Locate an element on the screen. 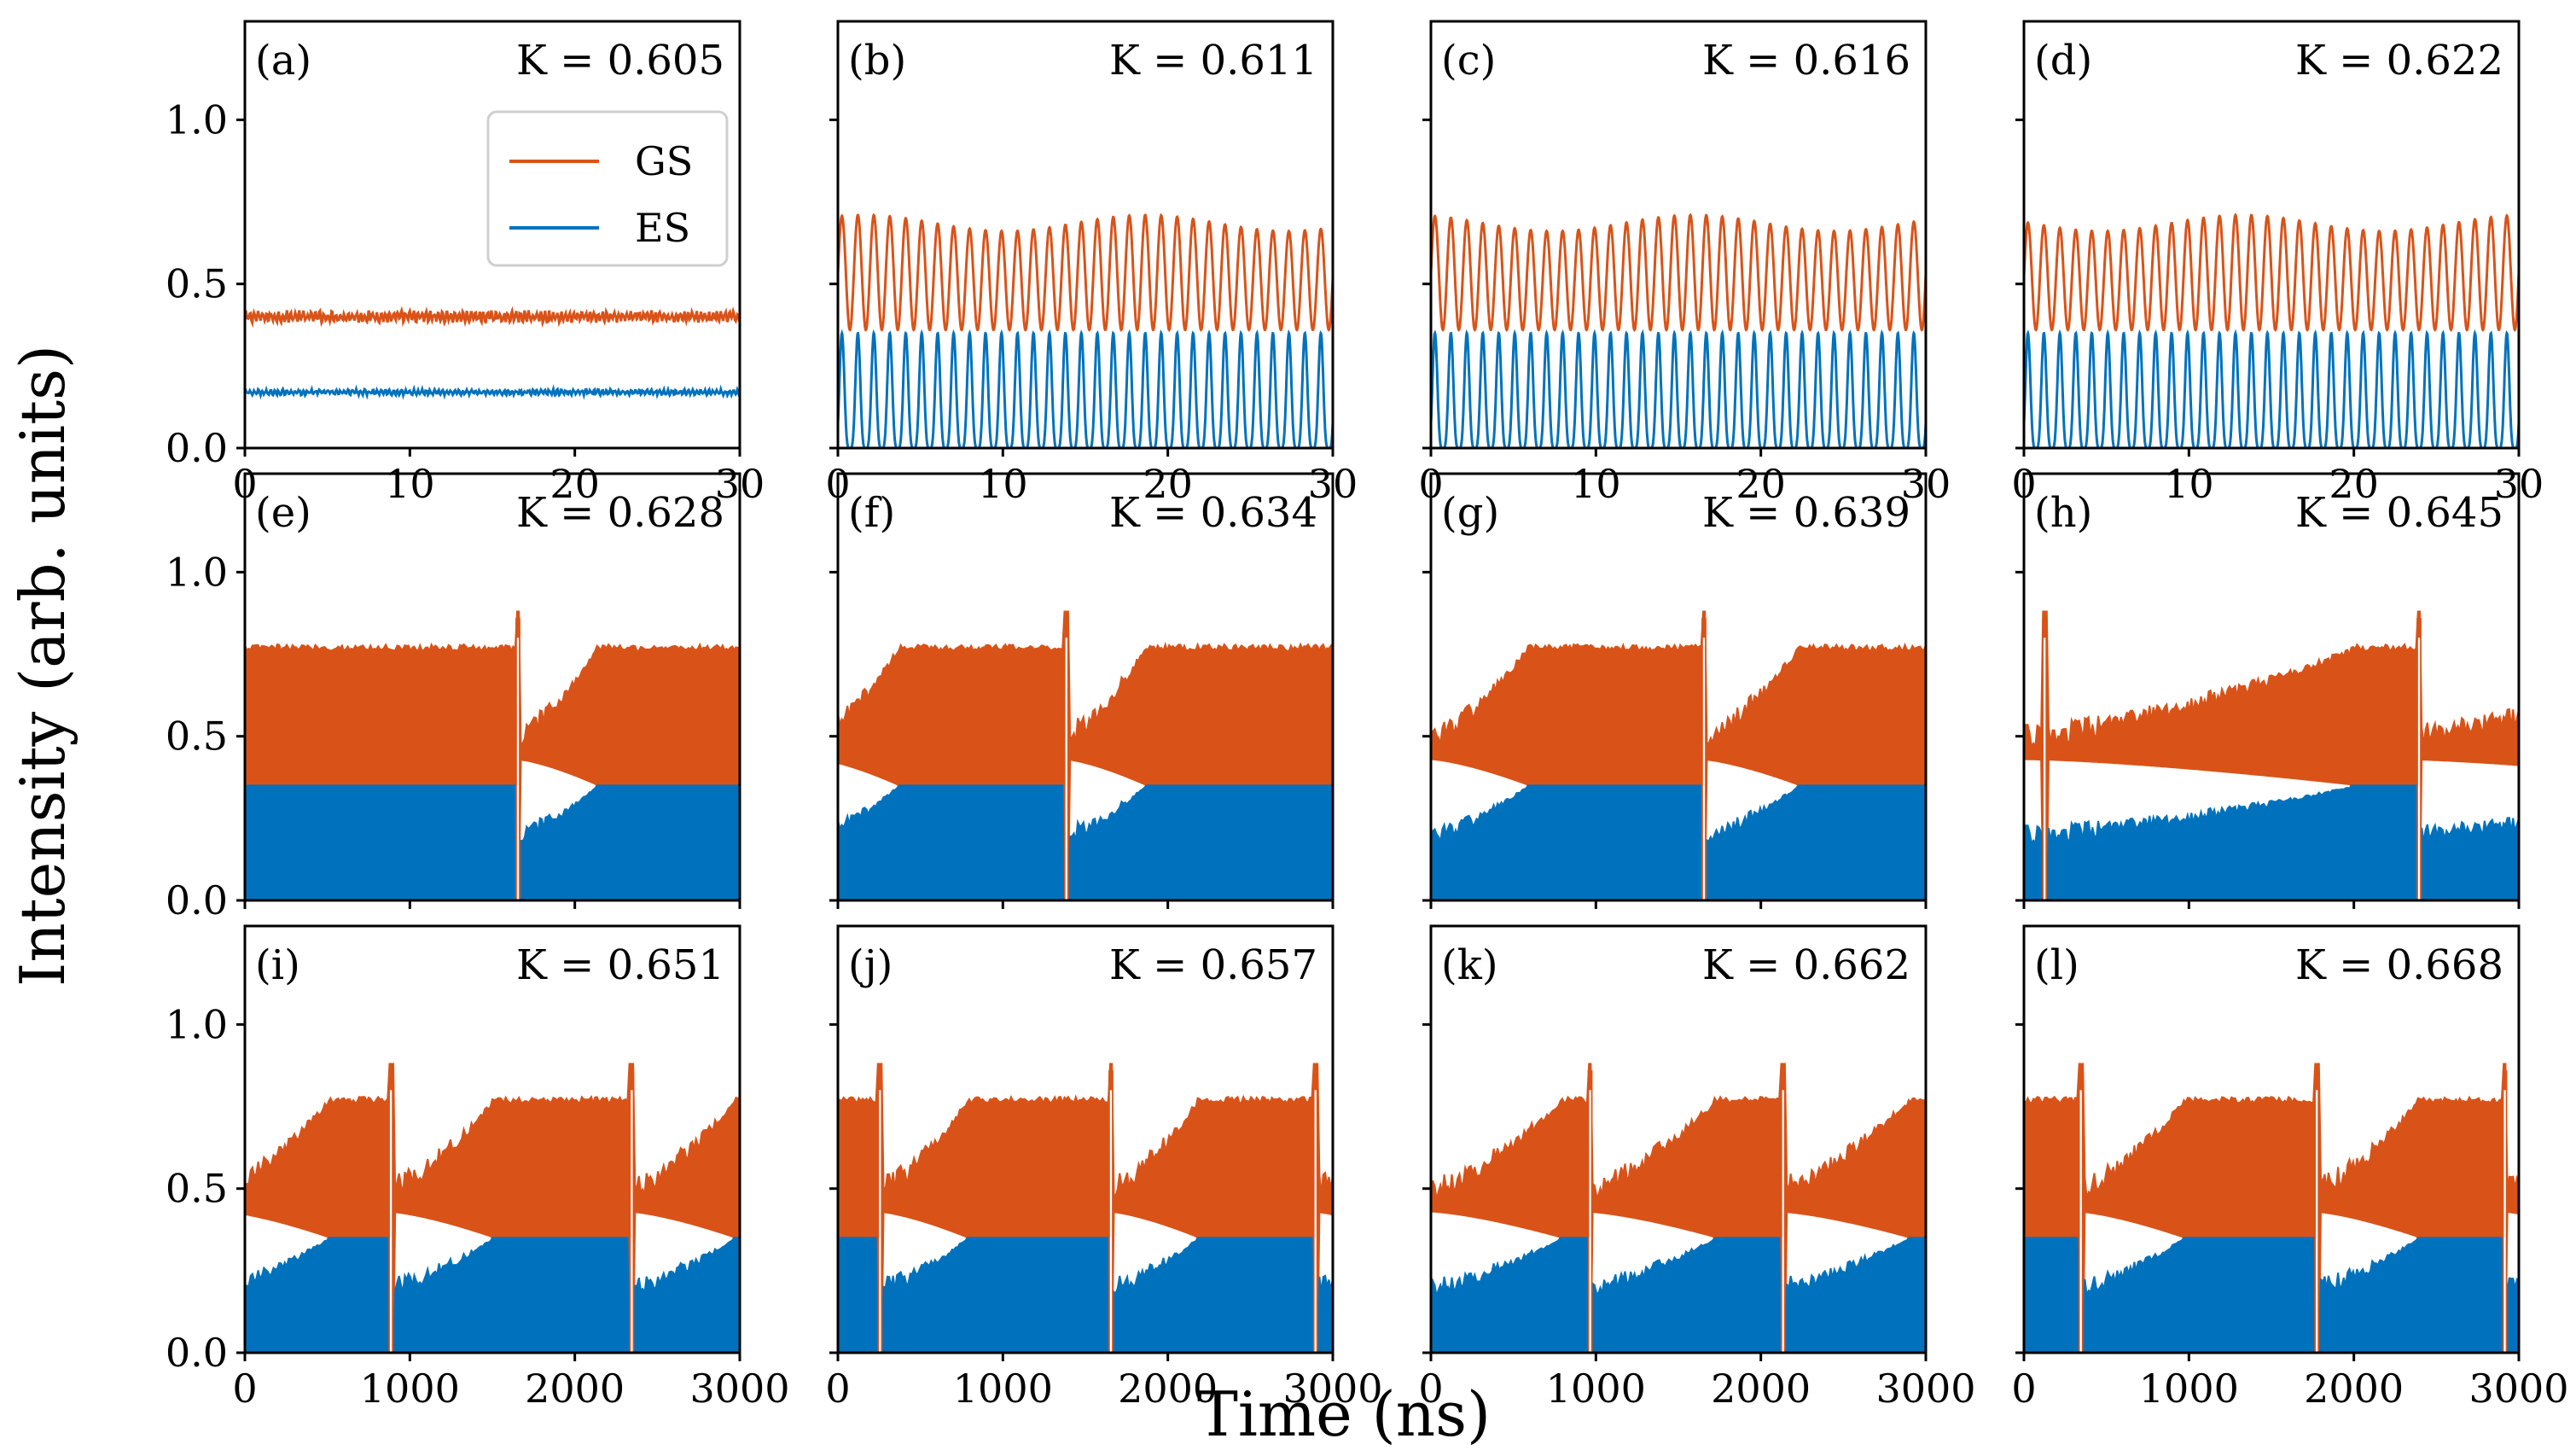  panel: 0.0 0.5 1.0 (e) K = 0.628 is located at coordinates (453, 697).